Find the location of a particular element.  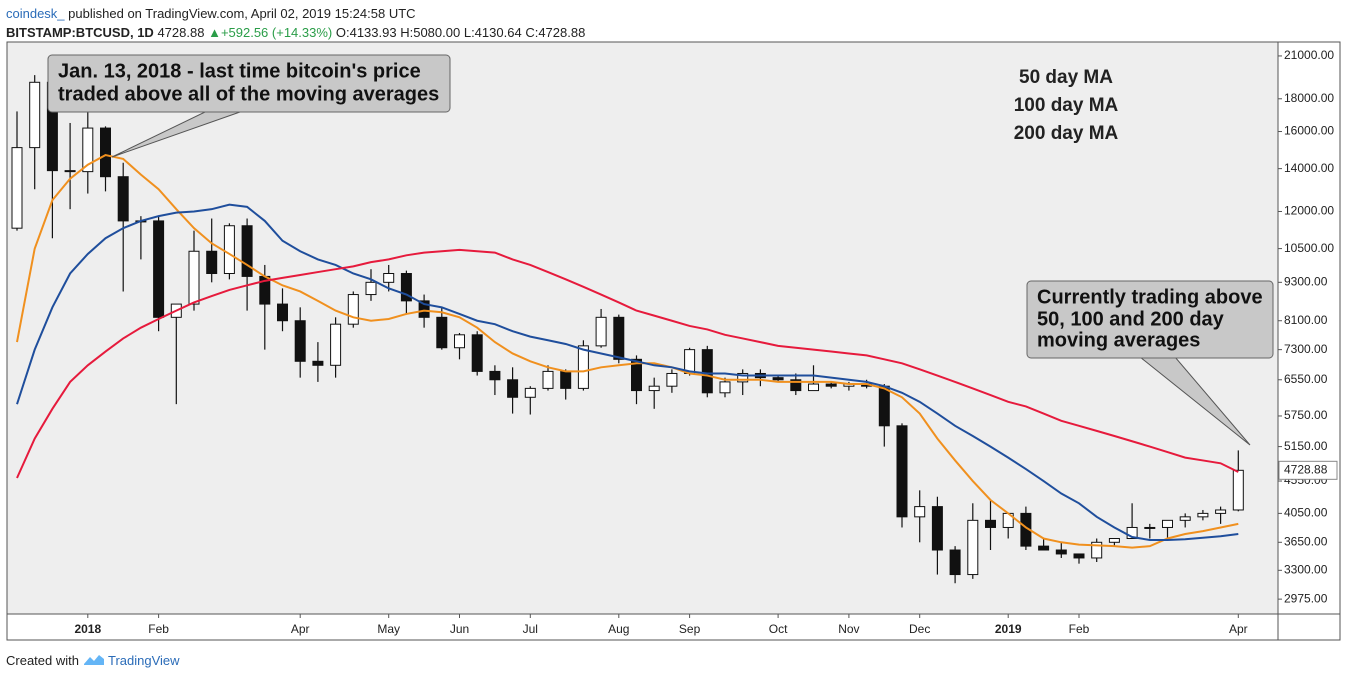

y-tick-label: 14000.00 is located at coordinates (1309, 168).